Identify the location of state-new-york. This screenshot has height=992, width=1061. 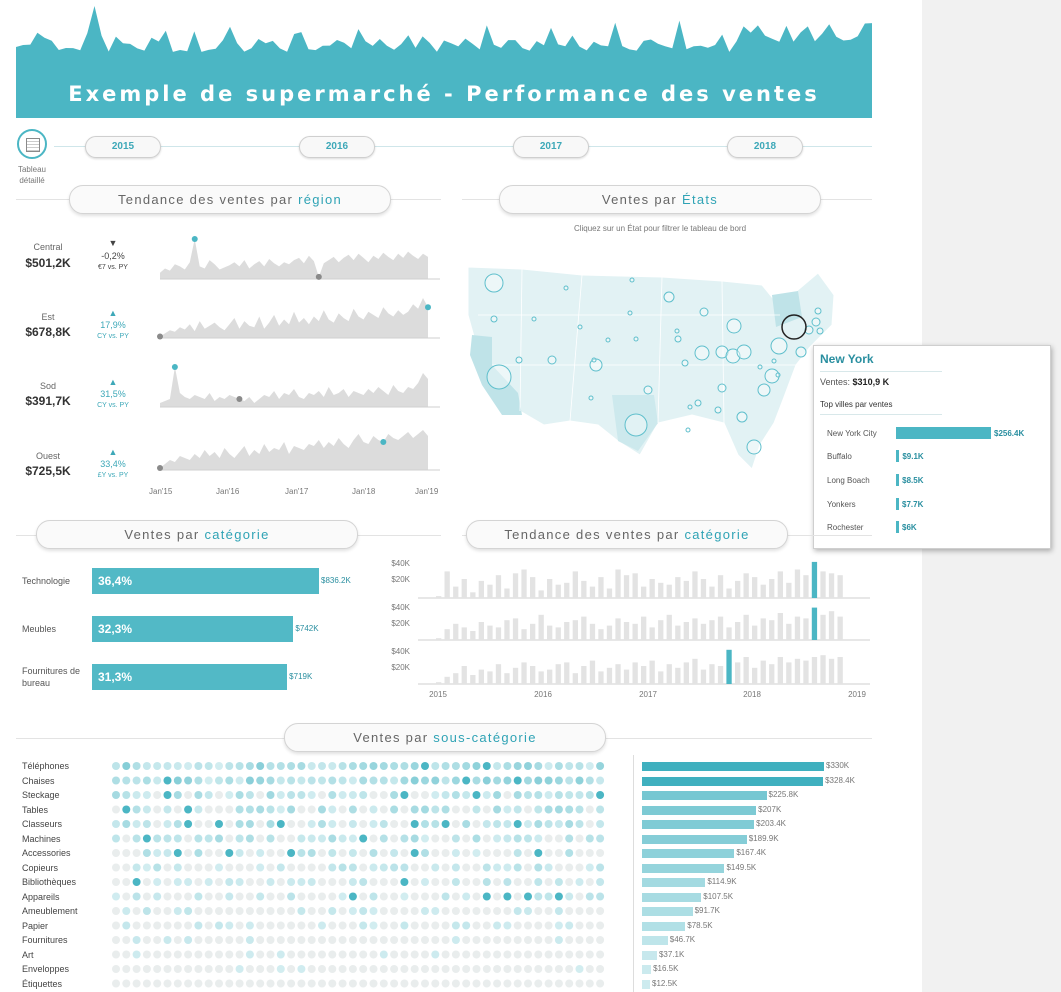
(787, 309).